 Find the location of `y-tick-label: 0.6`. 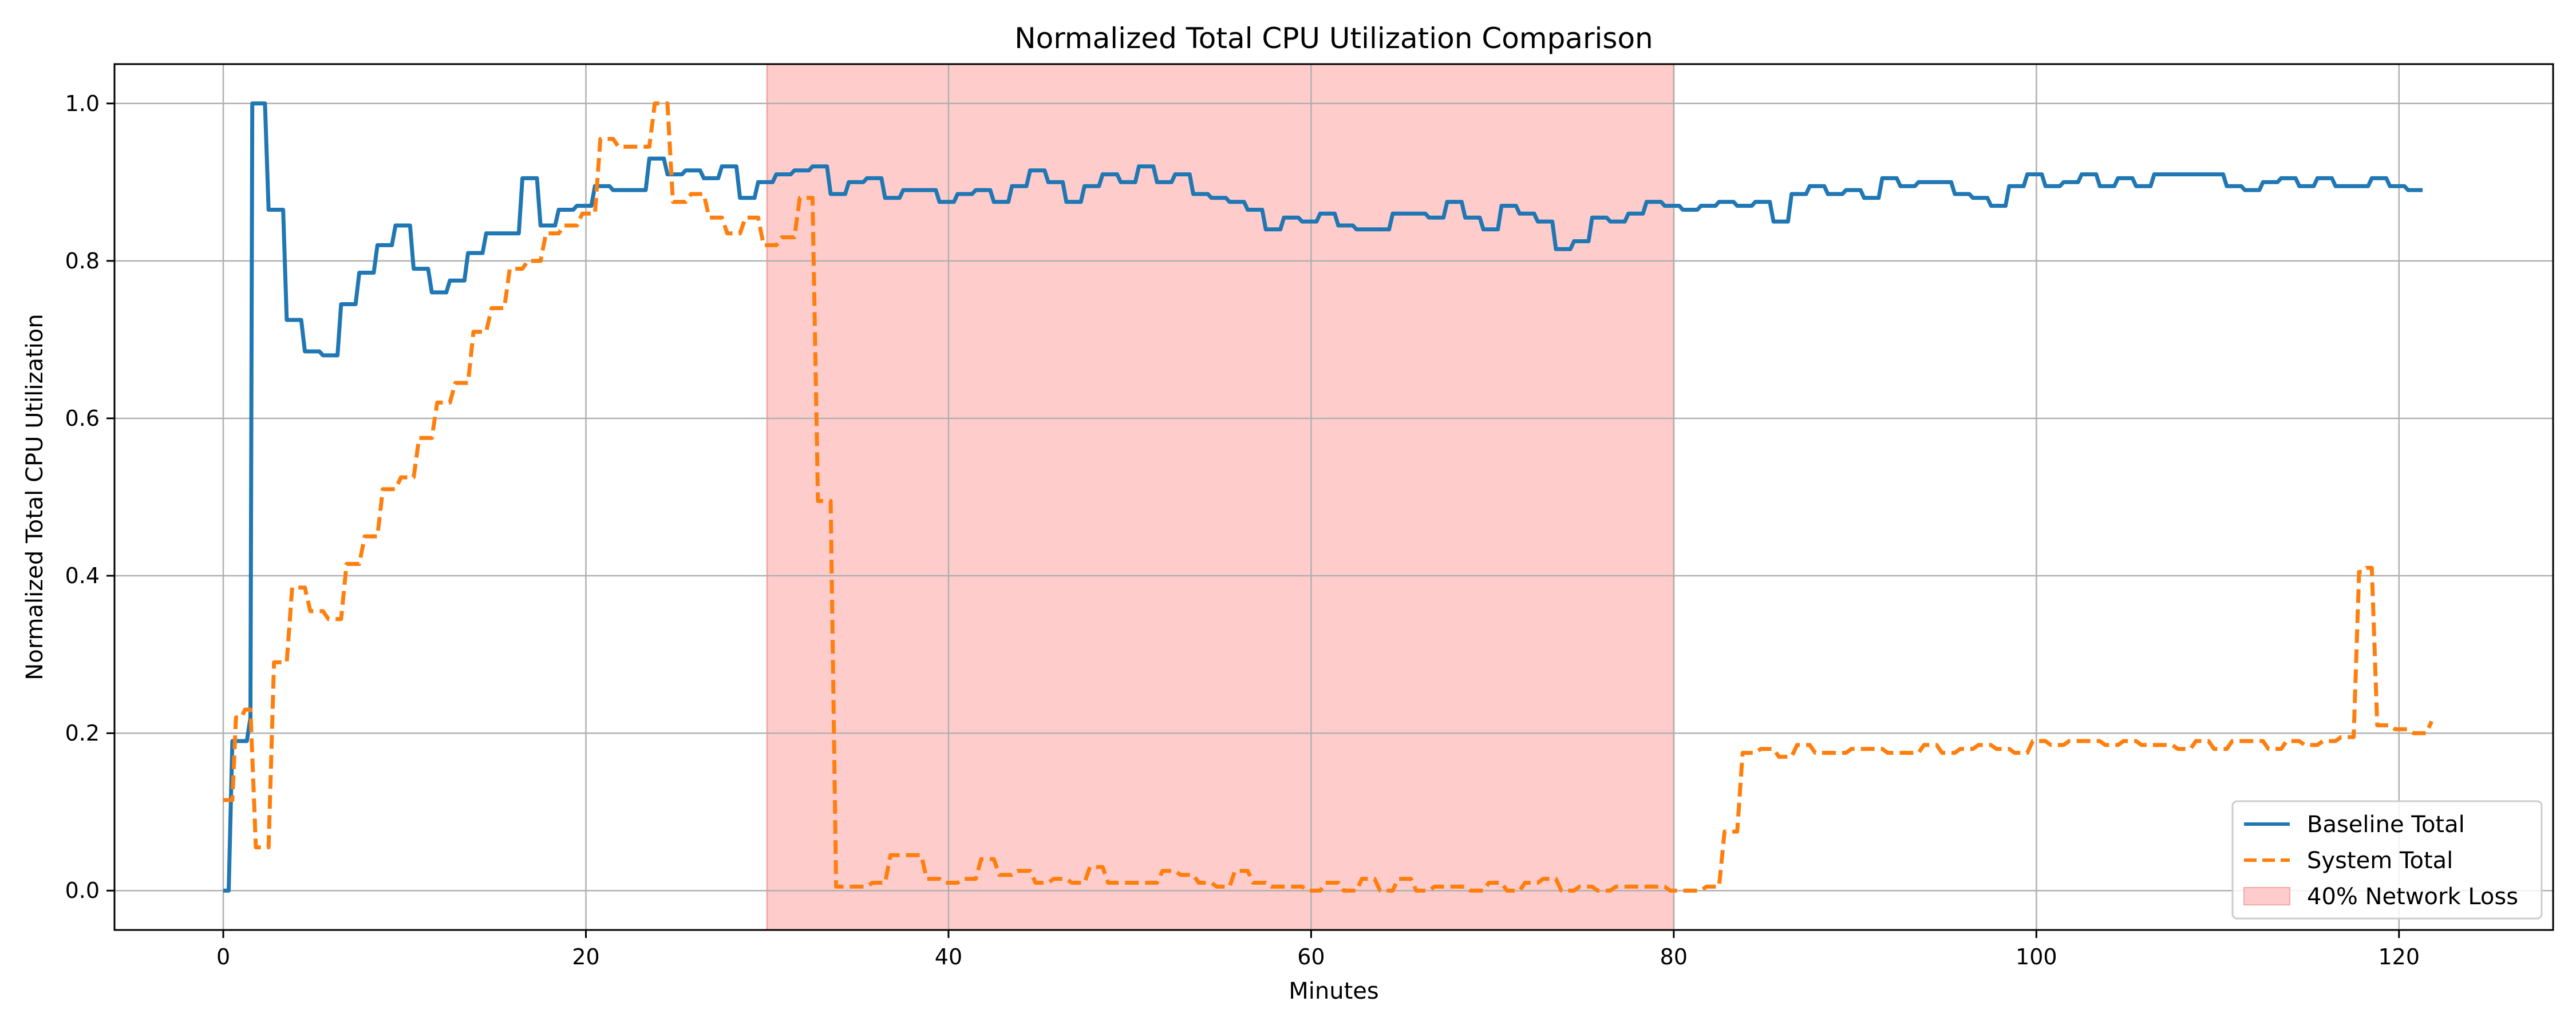

y-tick-label: 0.6 is located at coordinates (82, 419).